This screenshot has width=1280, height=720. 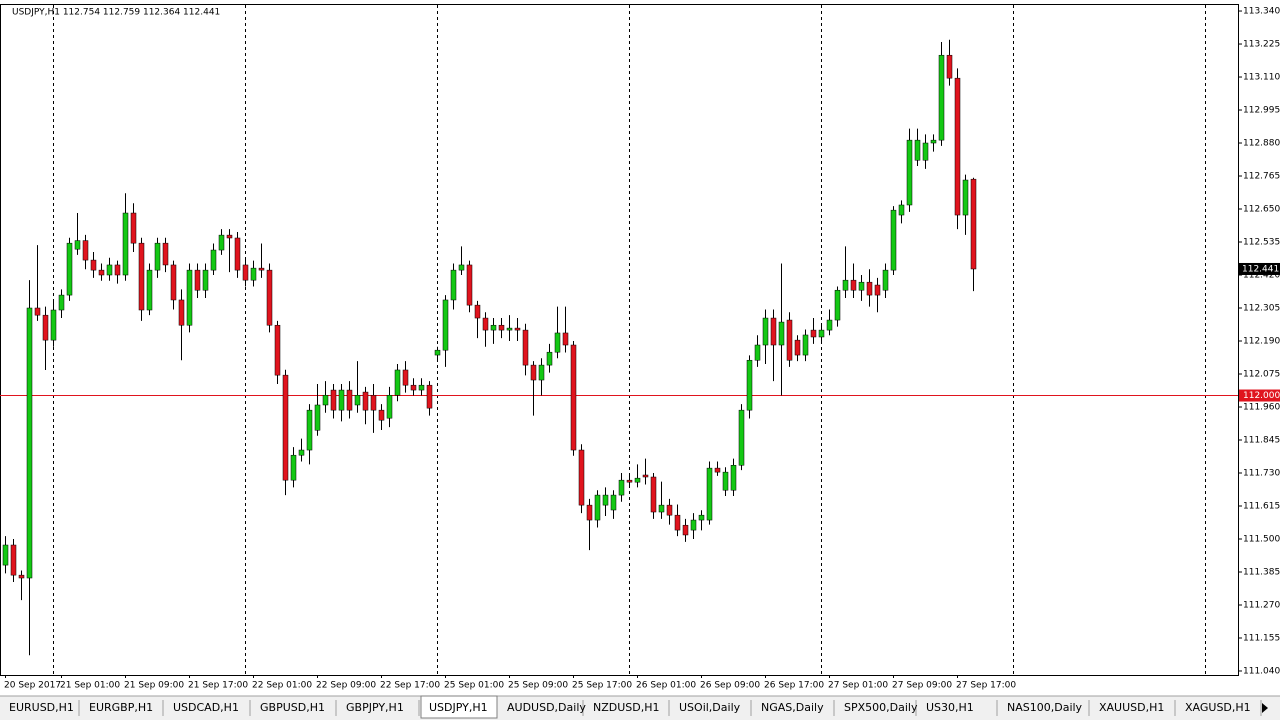 I want to click on tab: SPX500,Daily, so click(x=881, y=708).